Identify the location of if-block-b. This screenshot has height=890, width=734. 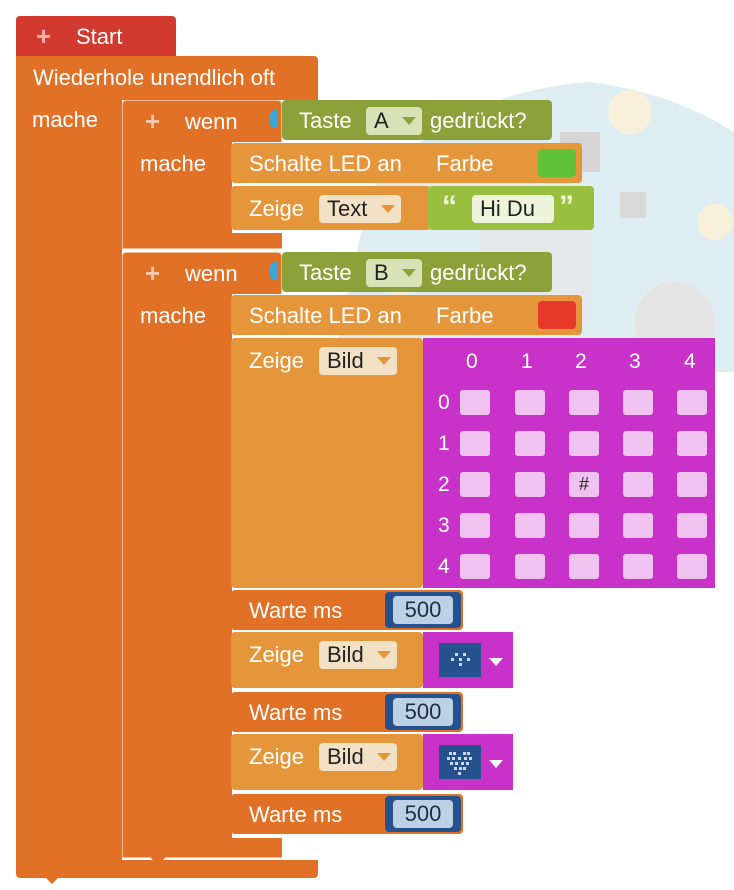
(202, 273).